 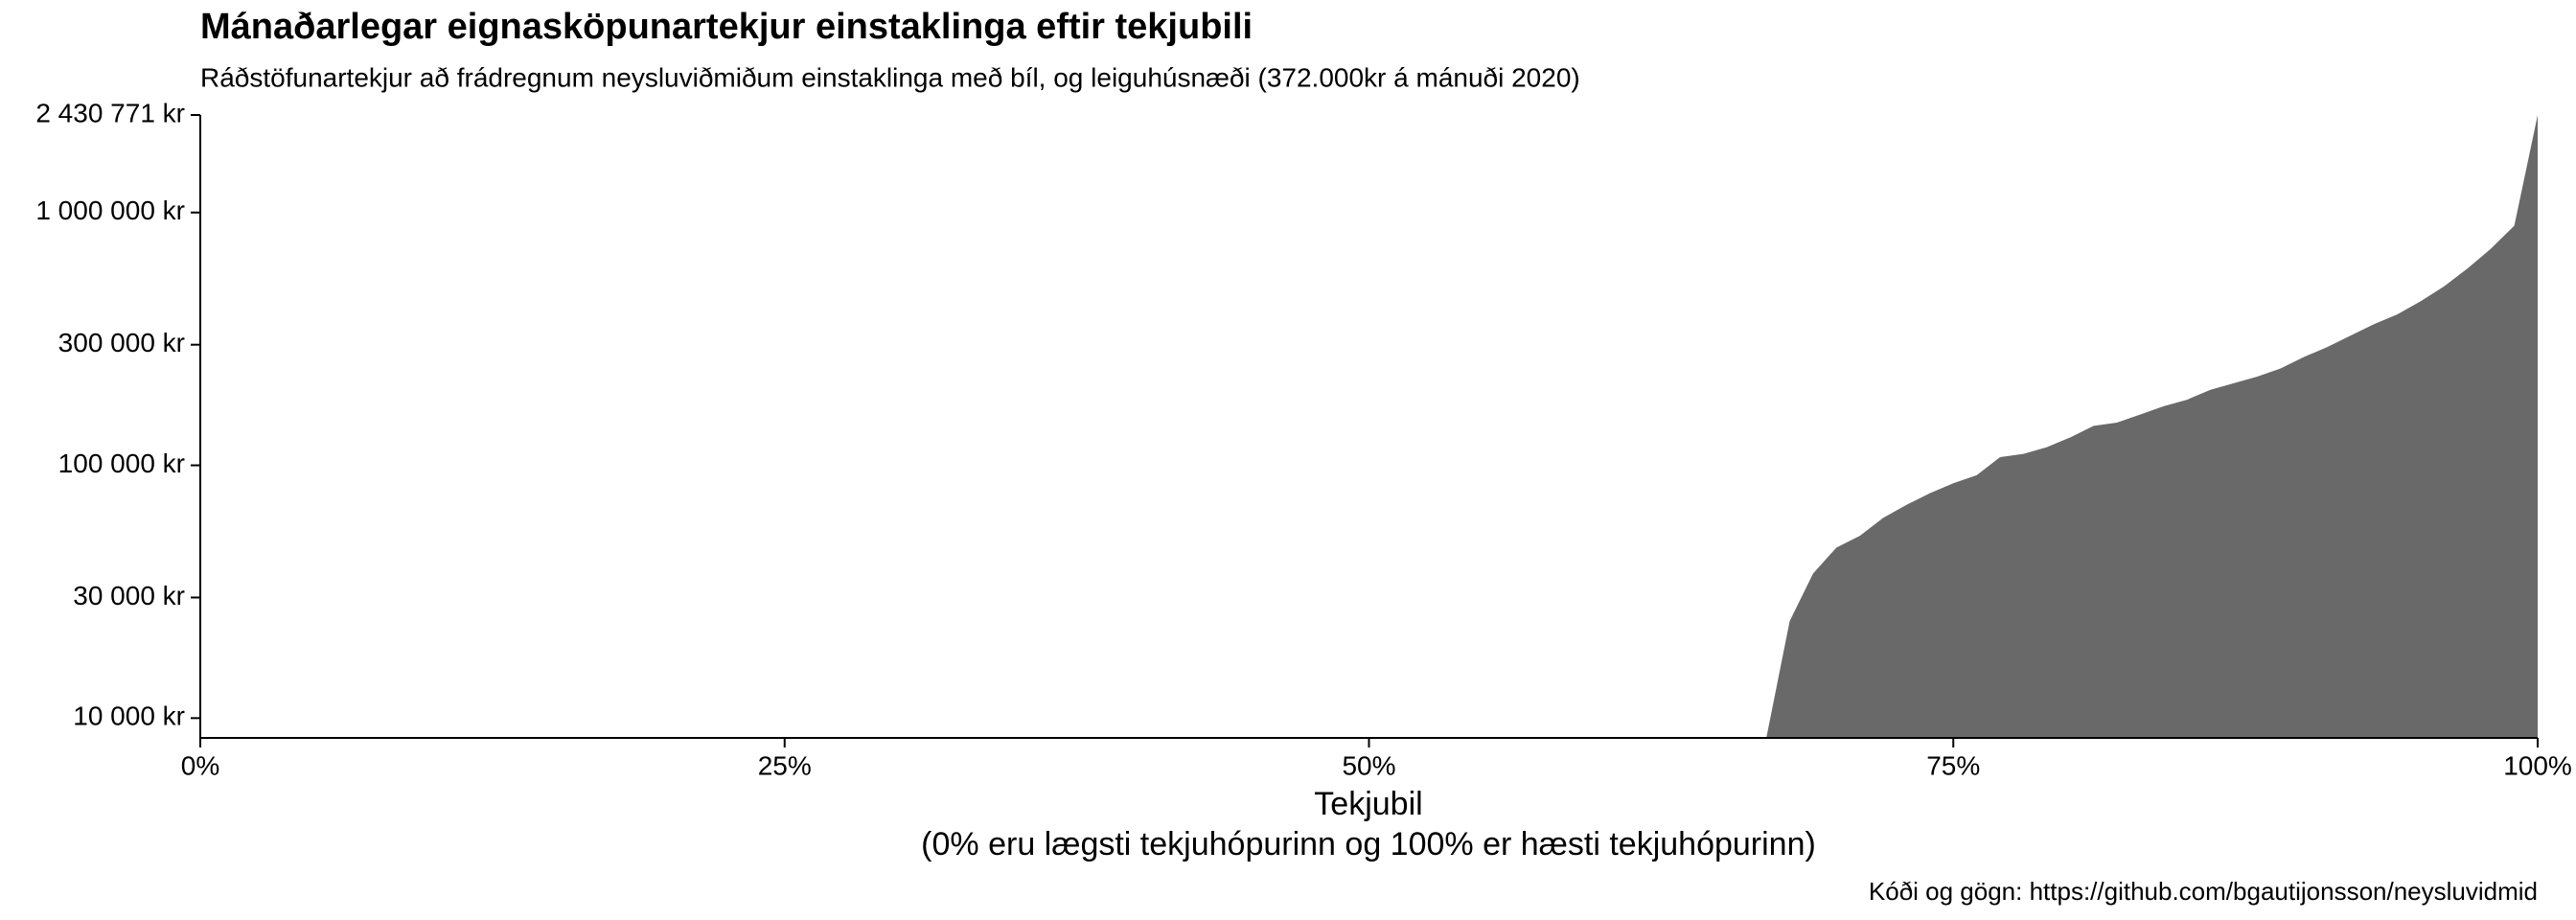 What do you see at coordinates (110, 210) in the screenshot?
I see `y-tick-label: 1 000 000 kr` at bounding box center [110, 210].